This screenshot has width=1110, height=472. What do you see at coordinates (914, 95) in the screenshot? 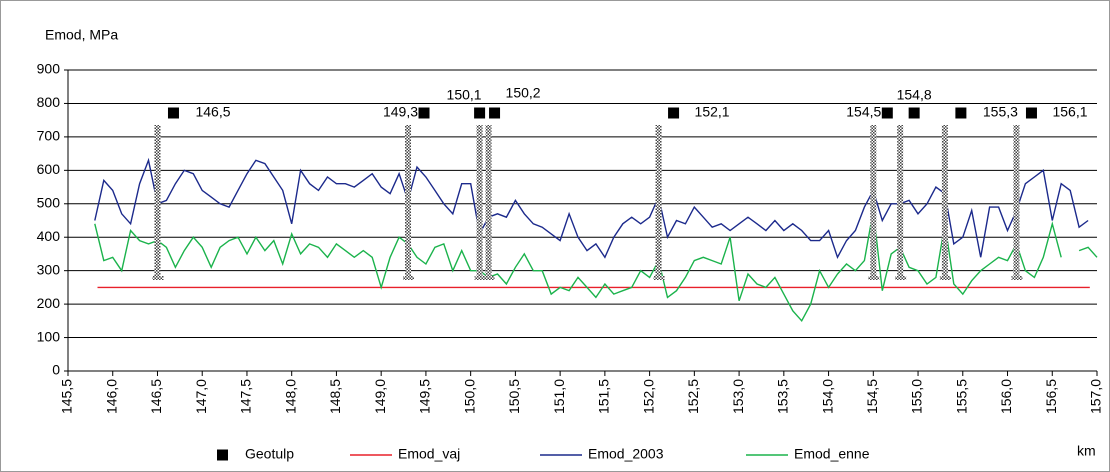
I see `geotulp-label: 154,8` at bounding box center [914, 95].